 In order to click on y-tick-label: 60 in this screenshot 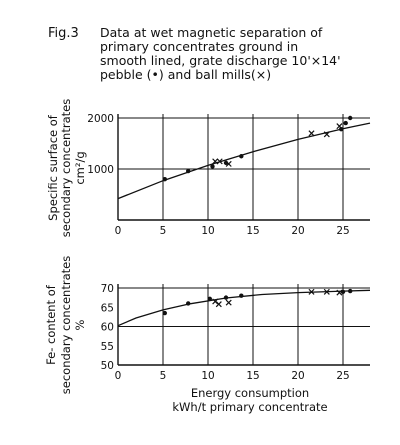, I will do `click(107, 328)`.